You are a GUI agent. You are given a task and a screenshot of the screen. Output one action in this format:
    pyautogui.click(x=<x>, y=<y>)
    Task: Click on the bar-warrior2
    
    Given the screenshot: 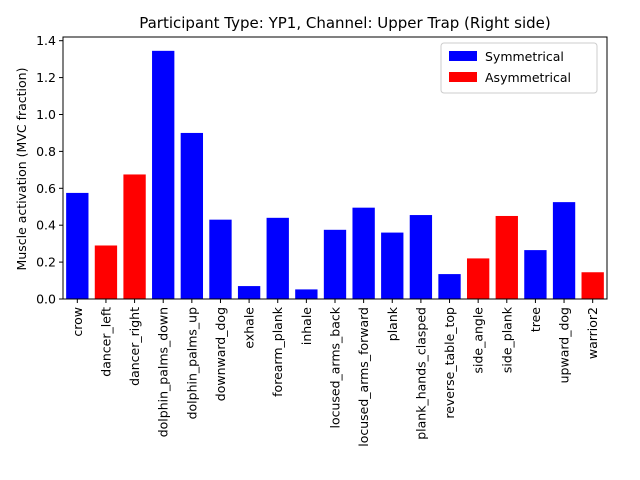 What is the action you would take?
    pyautogui.click(x=592, y=285)
    